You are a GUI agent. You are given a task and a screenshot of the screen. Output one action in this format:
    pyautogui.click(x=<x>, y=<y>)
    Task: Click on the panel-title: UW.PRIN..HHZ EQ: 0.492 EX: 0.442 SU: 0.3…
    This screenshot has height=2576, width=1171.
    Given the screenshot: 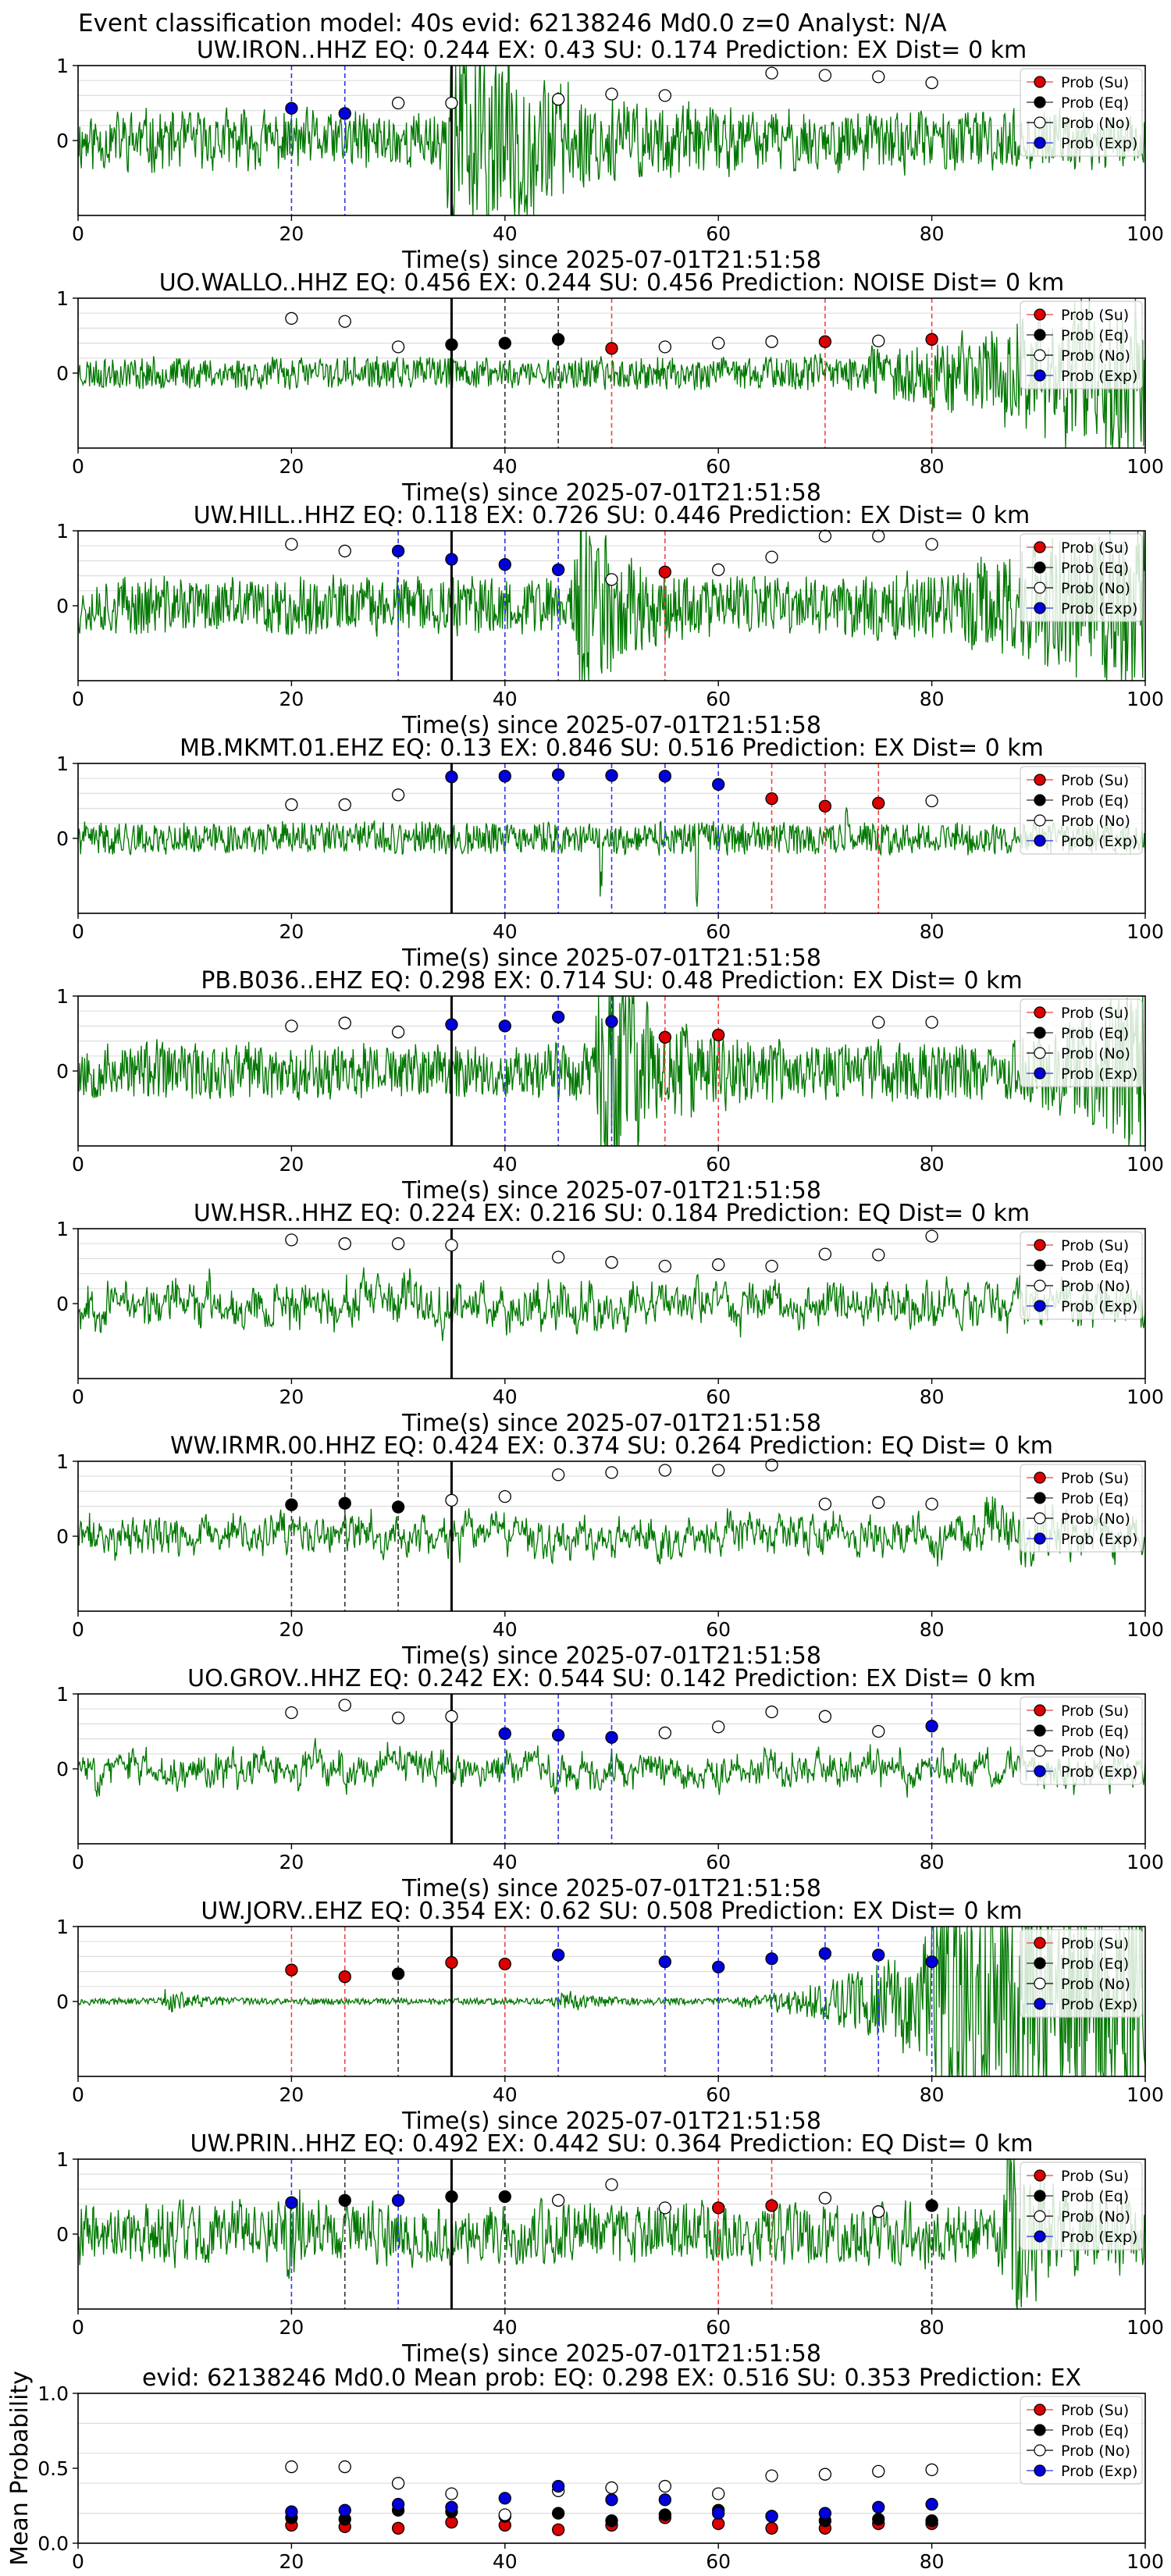 What is the action you would take?
    pyautogui.click(x=612, y=2144)
    